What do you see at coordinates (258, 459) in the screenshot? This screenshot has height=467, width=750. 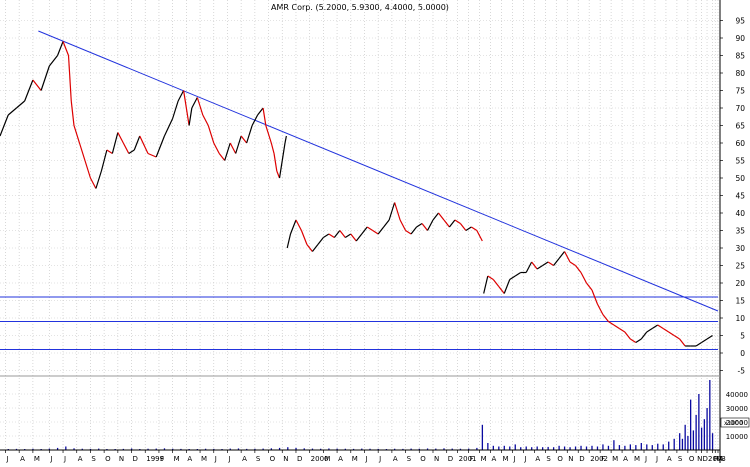 I see `x-tick-label: S` at bounding box center [258, 459].